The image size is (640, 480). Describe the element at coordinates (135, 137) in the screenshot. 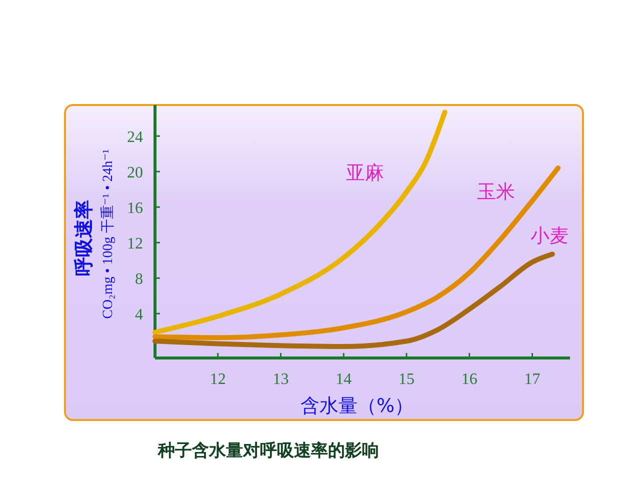

I see `y-tick-label: 24` at that location.